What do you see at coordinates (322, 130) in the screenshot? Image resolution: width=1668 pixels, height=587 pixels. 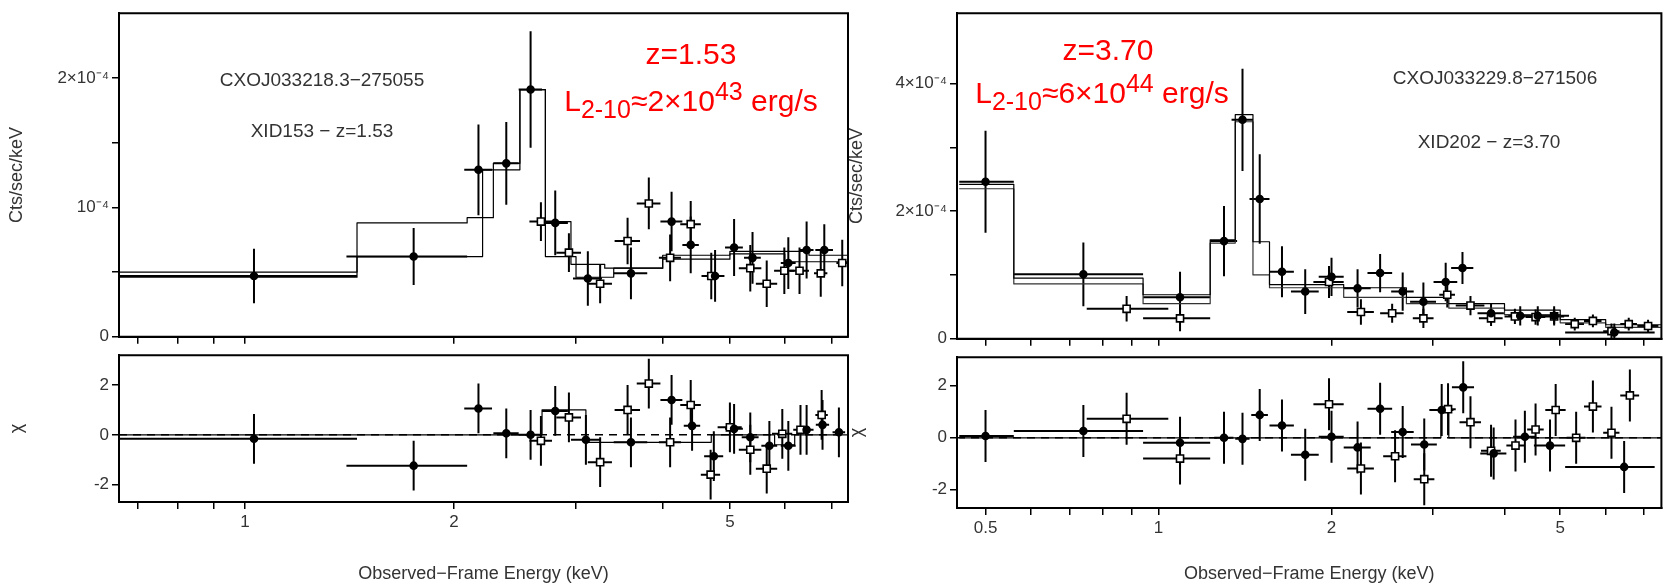 I see `annotation: XID153 − z=1.53` at bounding box center [322, 130].